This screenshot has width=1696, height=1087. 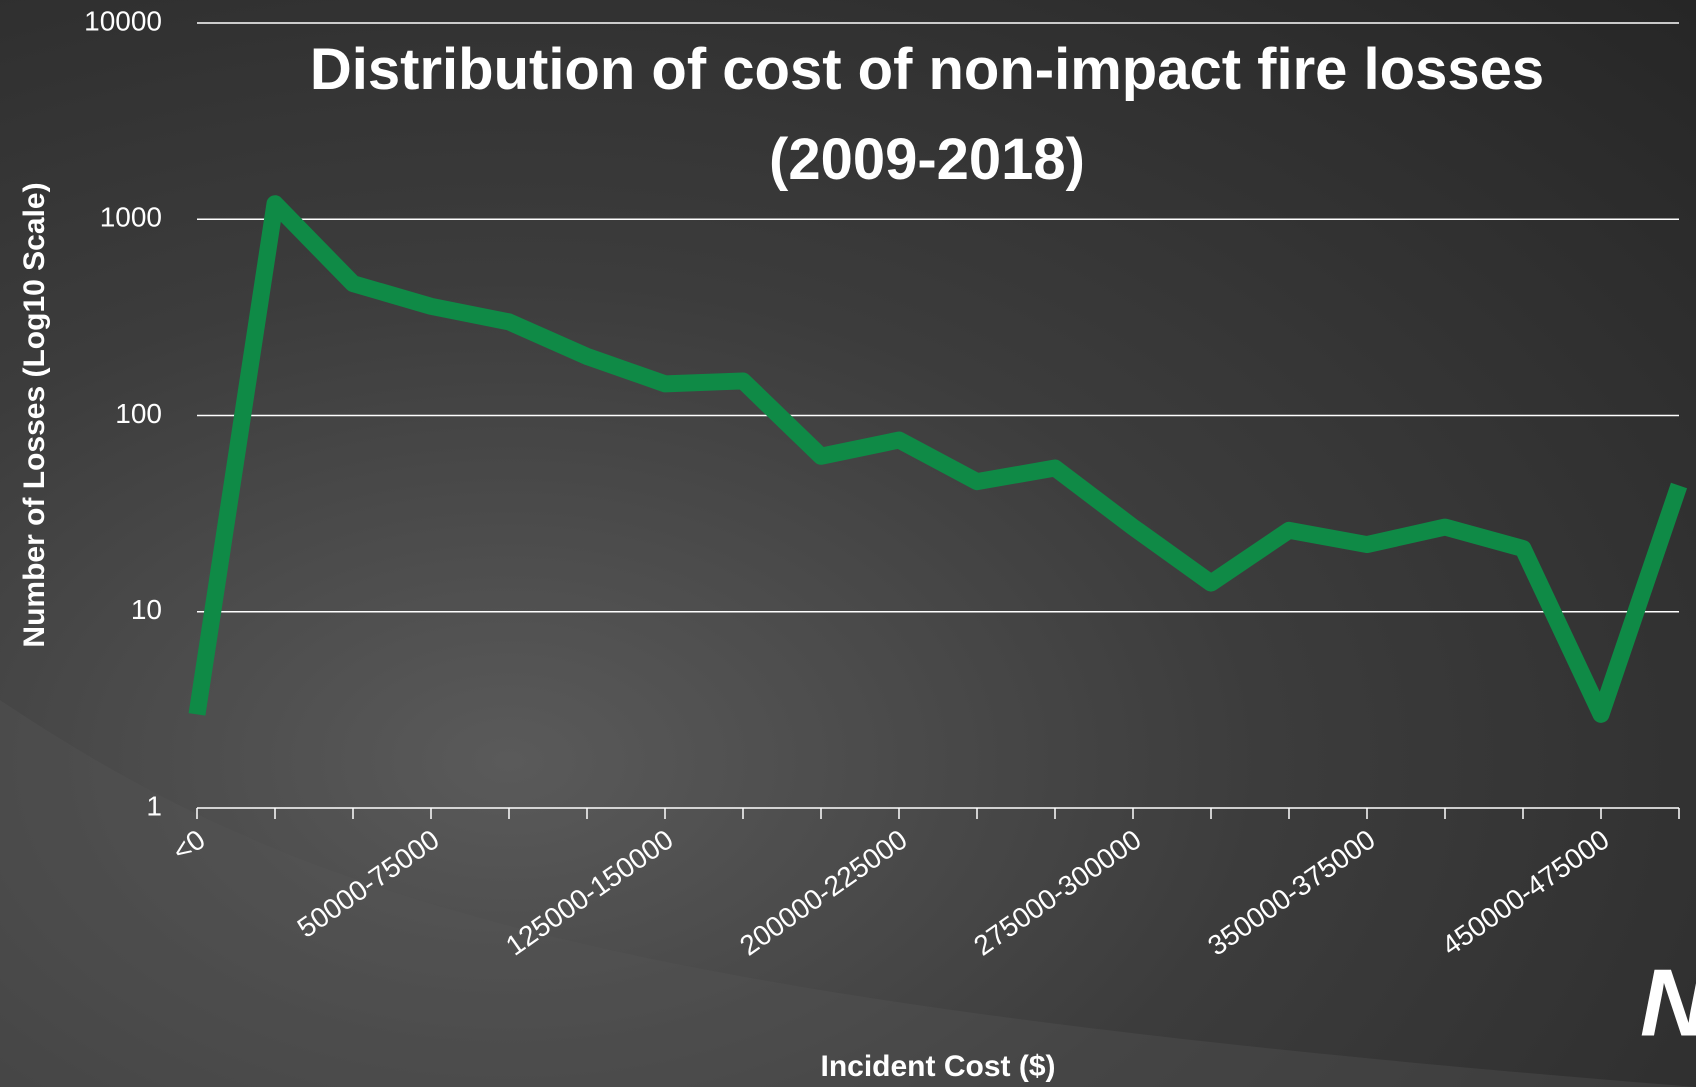 What do you see at coordinates (1057, 893) in the screenshot?
I see `x-tick-label: 275000-300000` at bounding box center [1057, 893].